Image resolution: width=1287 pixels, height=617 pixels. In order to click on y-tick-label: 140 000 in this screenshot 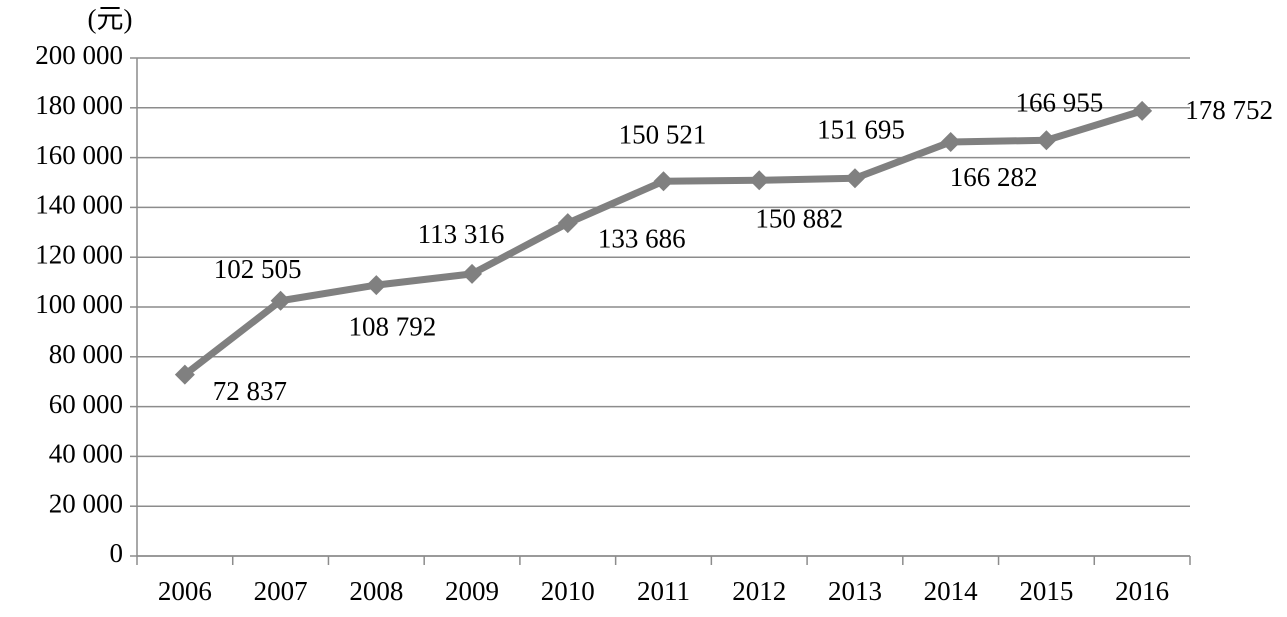, I will do `click(79, 205)`.